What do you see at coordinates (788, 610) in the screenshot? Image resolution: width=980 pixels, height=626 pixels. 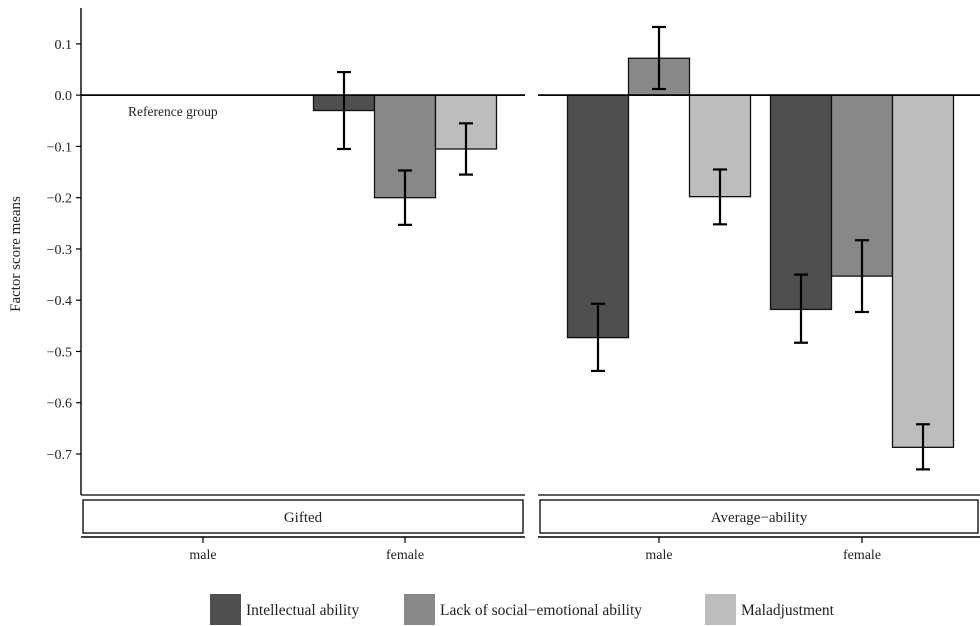 I see `legend-label: Maladjustment` at bounding box center [788, 610].